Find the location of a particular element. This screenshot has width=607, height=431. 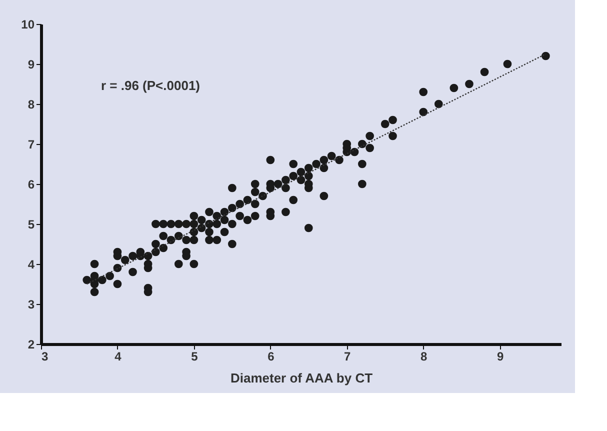

y-tick-label: 3 is located at coordinates (31, 305).